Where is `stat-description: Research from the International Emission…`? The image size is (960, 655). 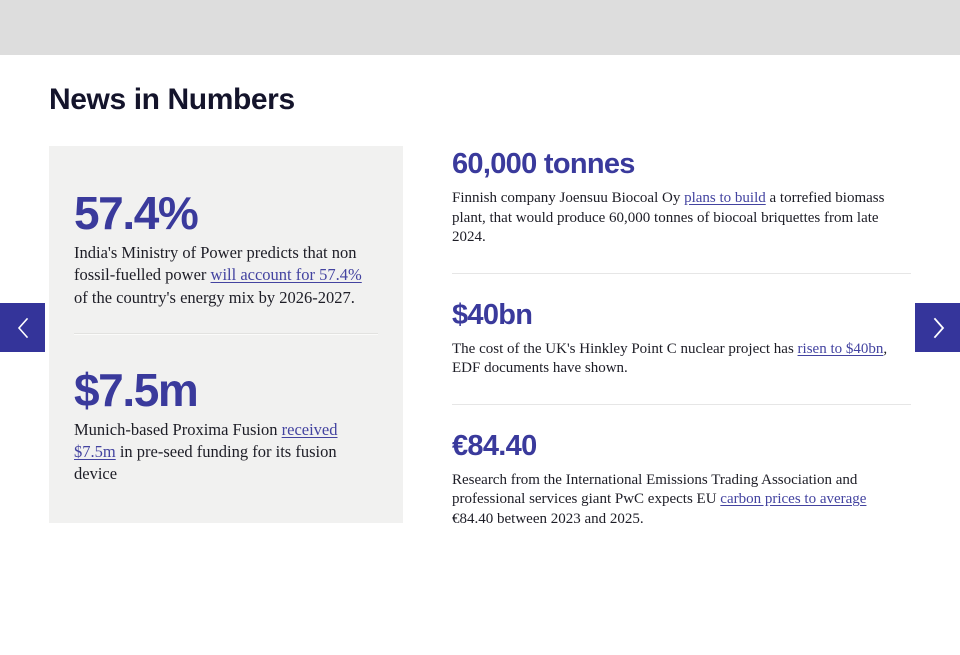 stat-description: Research from the International Emission… is located at coordinates (681, 500).